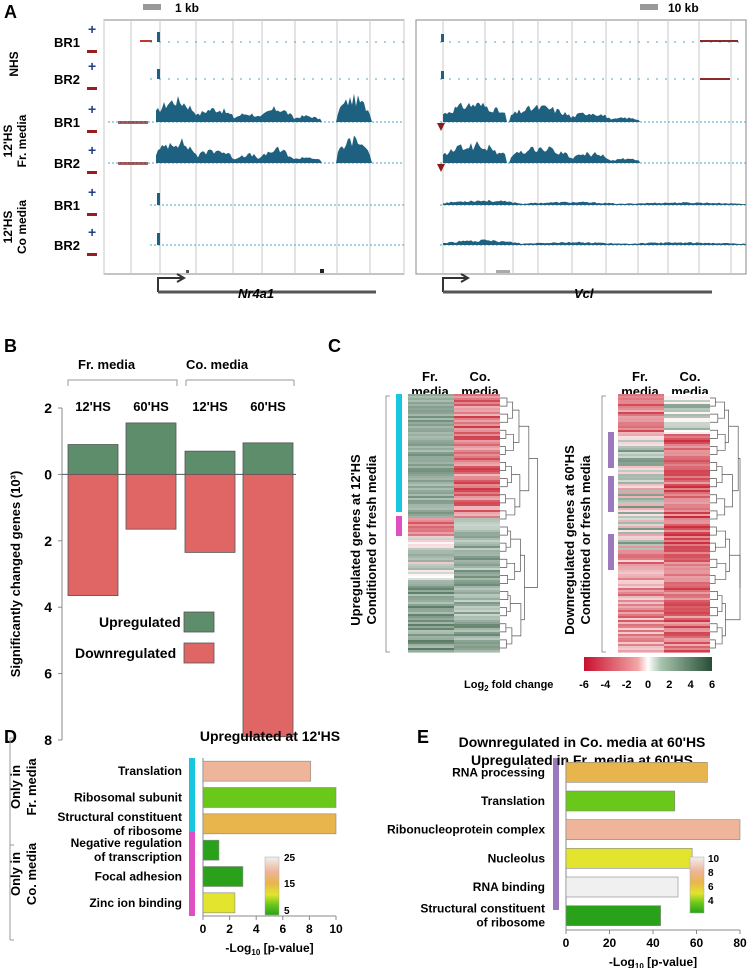  Describe the element at coordinates (229, 929) in the screenshot. I see `x-tick: 2` at that location.